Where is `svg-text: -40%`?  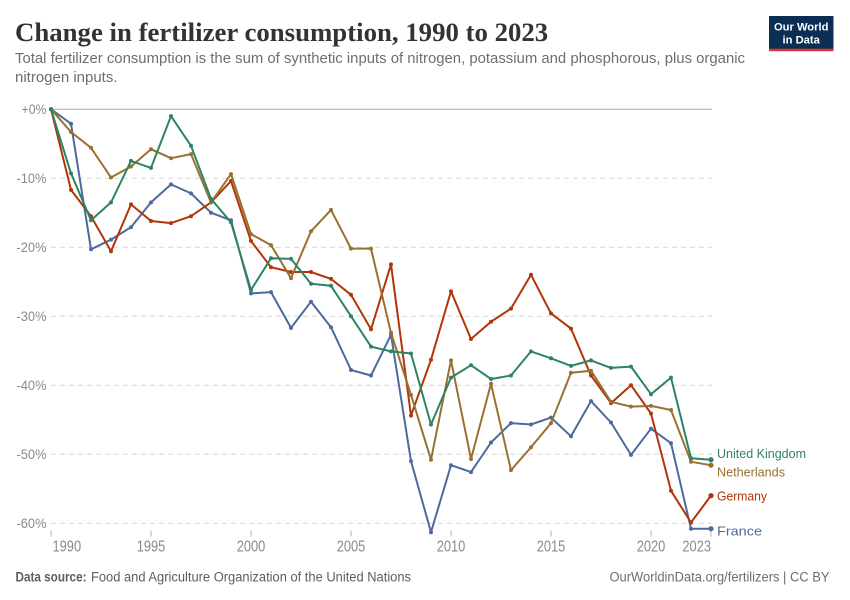 svg-text: -40% is located at coordinates (32, 385).